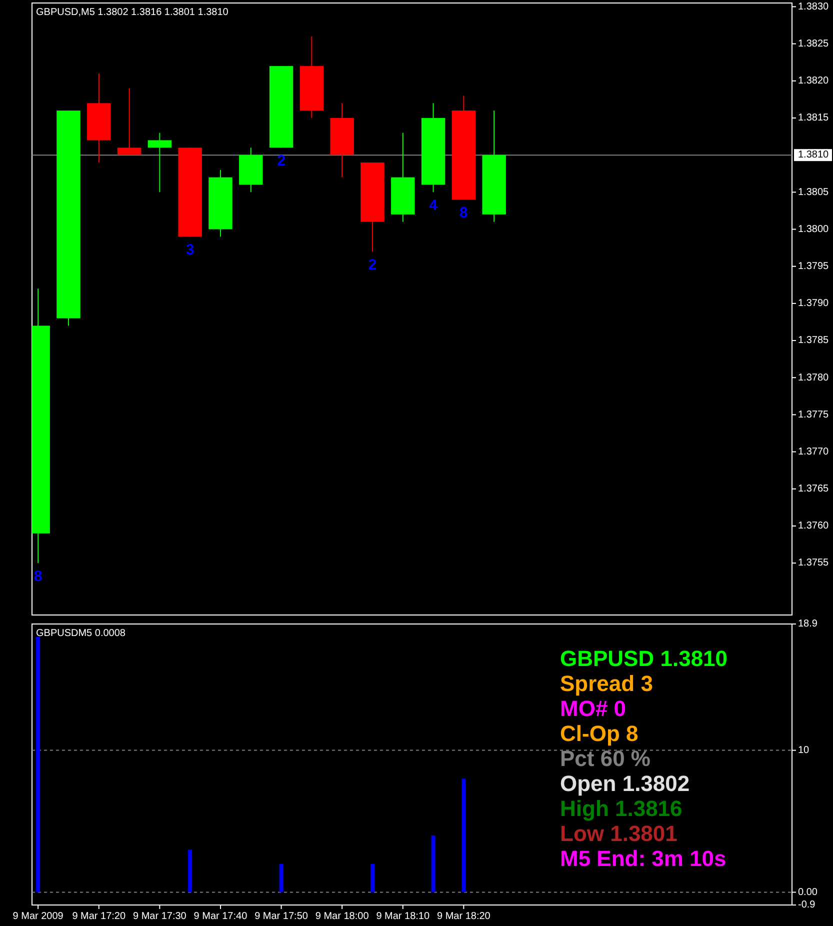 The width and height of the screenshot is (833, 926). What do you see at coordinates (814, 489) in the screenshot?
I see `y-tick-label: 1.3765` at bounding box center [814, 489].